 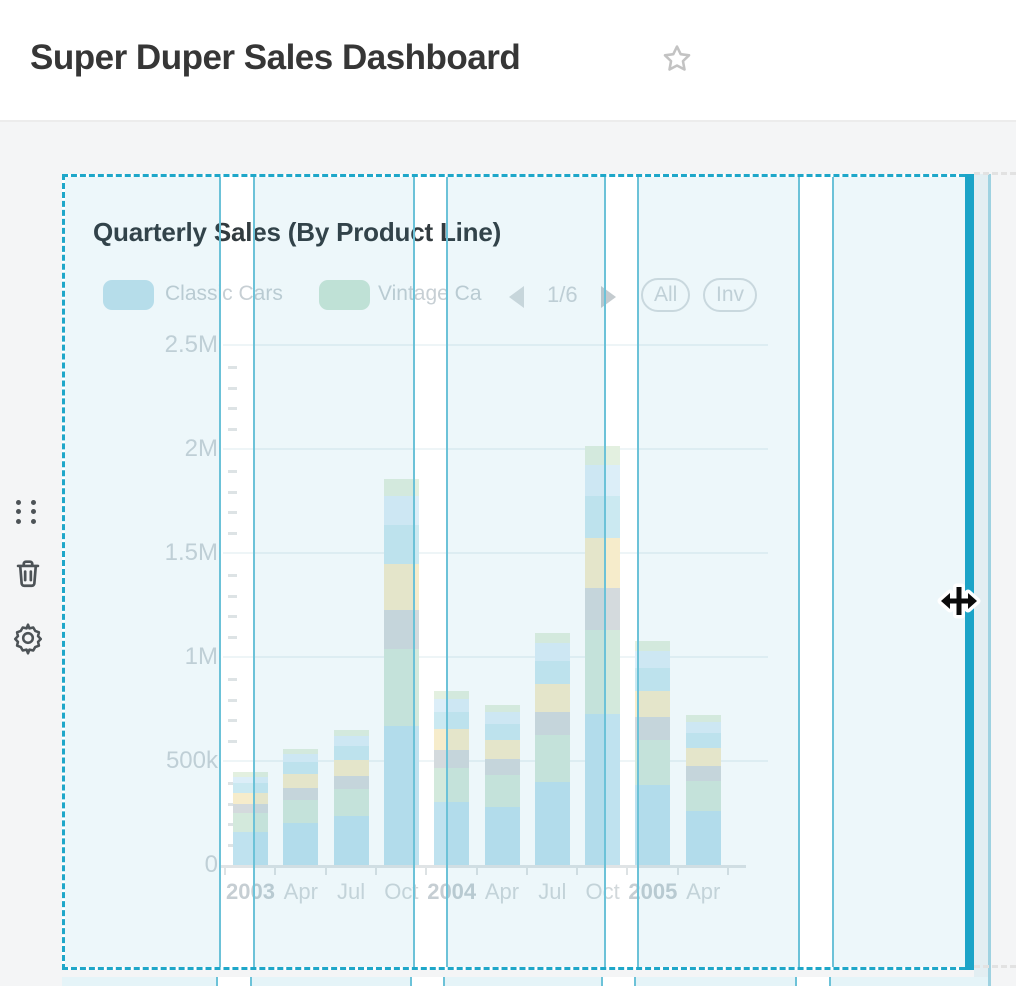 What do you see at coordinates (608, 297) in the screenshot?
I see `legend-next-page-icon` at bounding box center [608, 297].